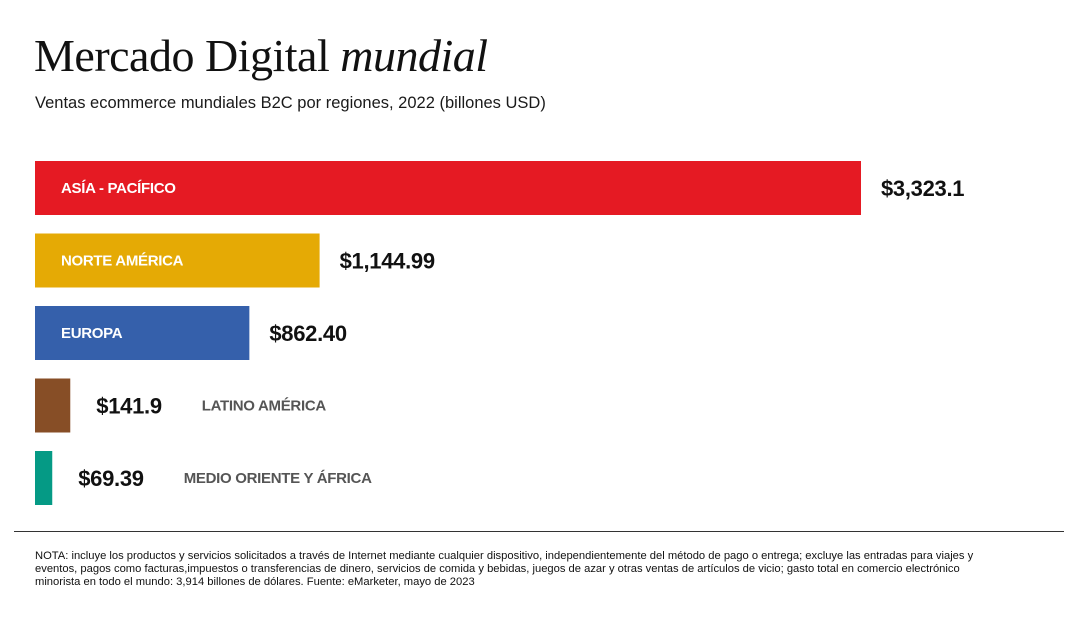 This screenshot has height=631, width=1080. What do you see at coordinates (129, 406) in the screenshot?
I see `value-label-latino-america: $141.9` at bounding box center [129, 406].